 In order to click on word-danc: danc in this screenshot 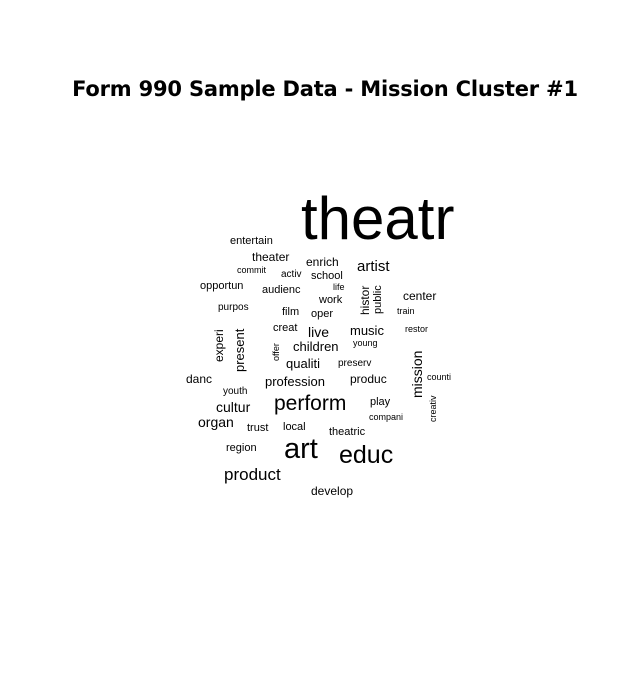, I will do `click(199, 379)`.